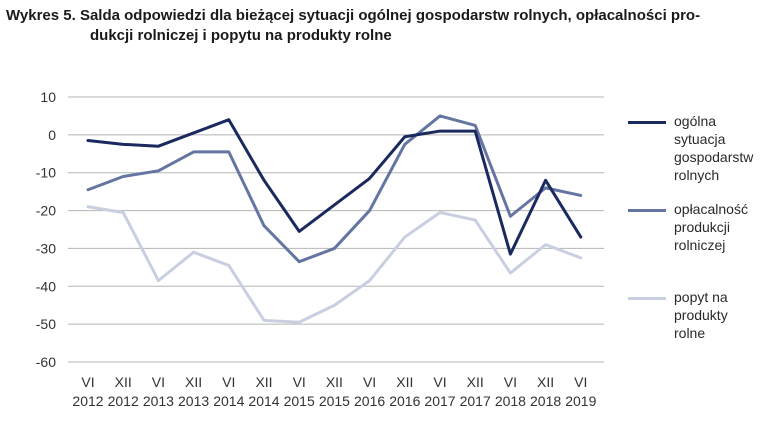  Describe the element at coordinates (711, 227) in the screenshot. I see `legend-label: opłacalność produkcji rolniczej` at that location.